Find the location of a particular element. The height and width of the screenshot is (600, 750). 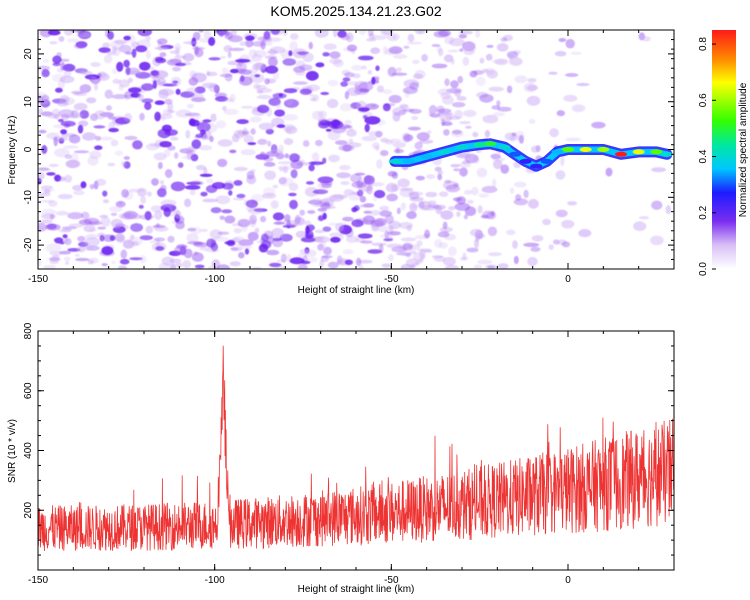

colorbar-tick-label: 0.4 is located at coordinates (703, 156).